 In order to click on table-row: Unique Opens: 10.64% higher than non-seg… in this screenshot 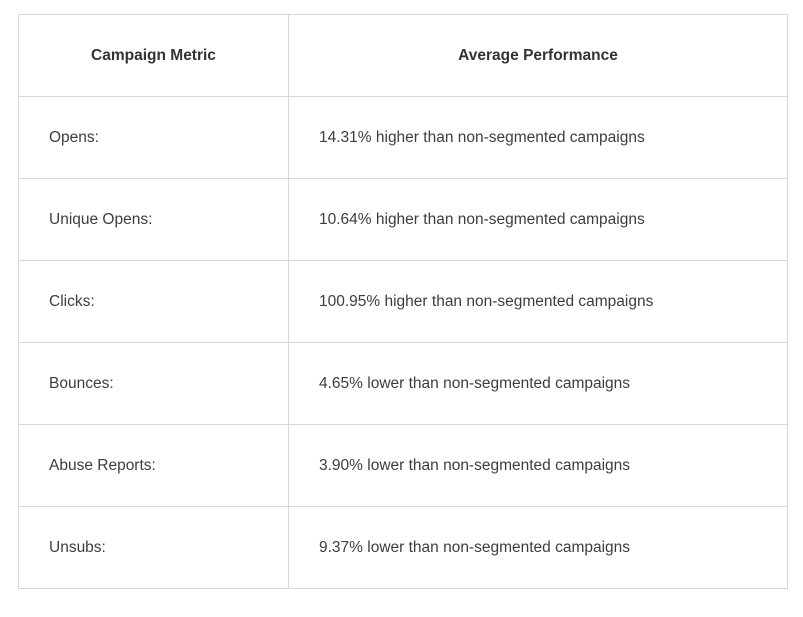, I will do `click(403, 219)`.